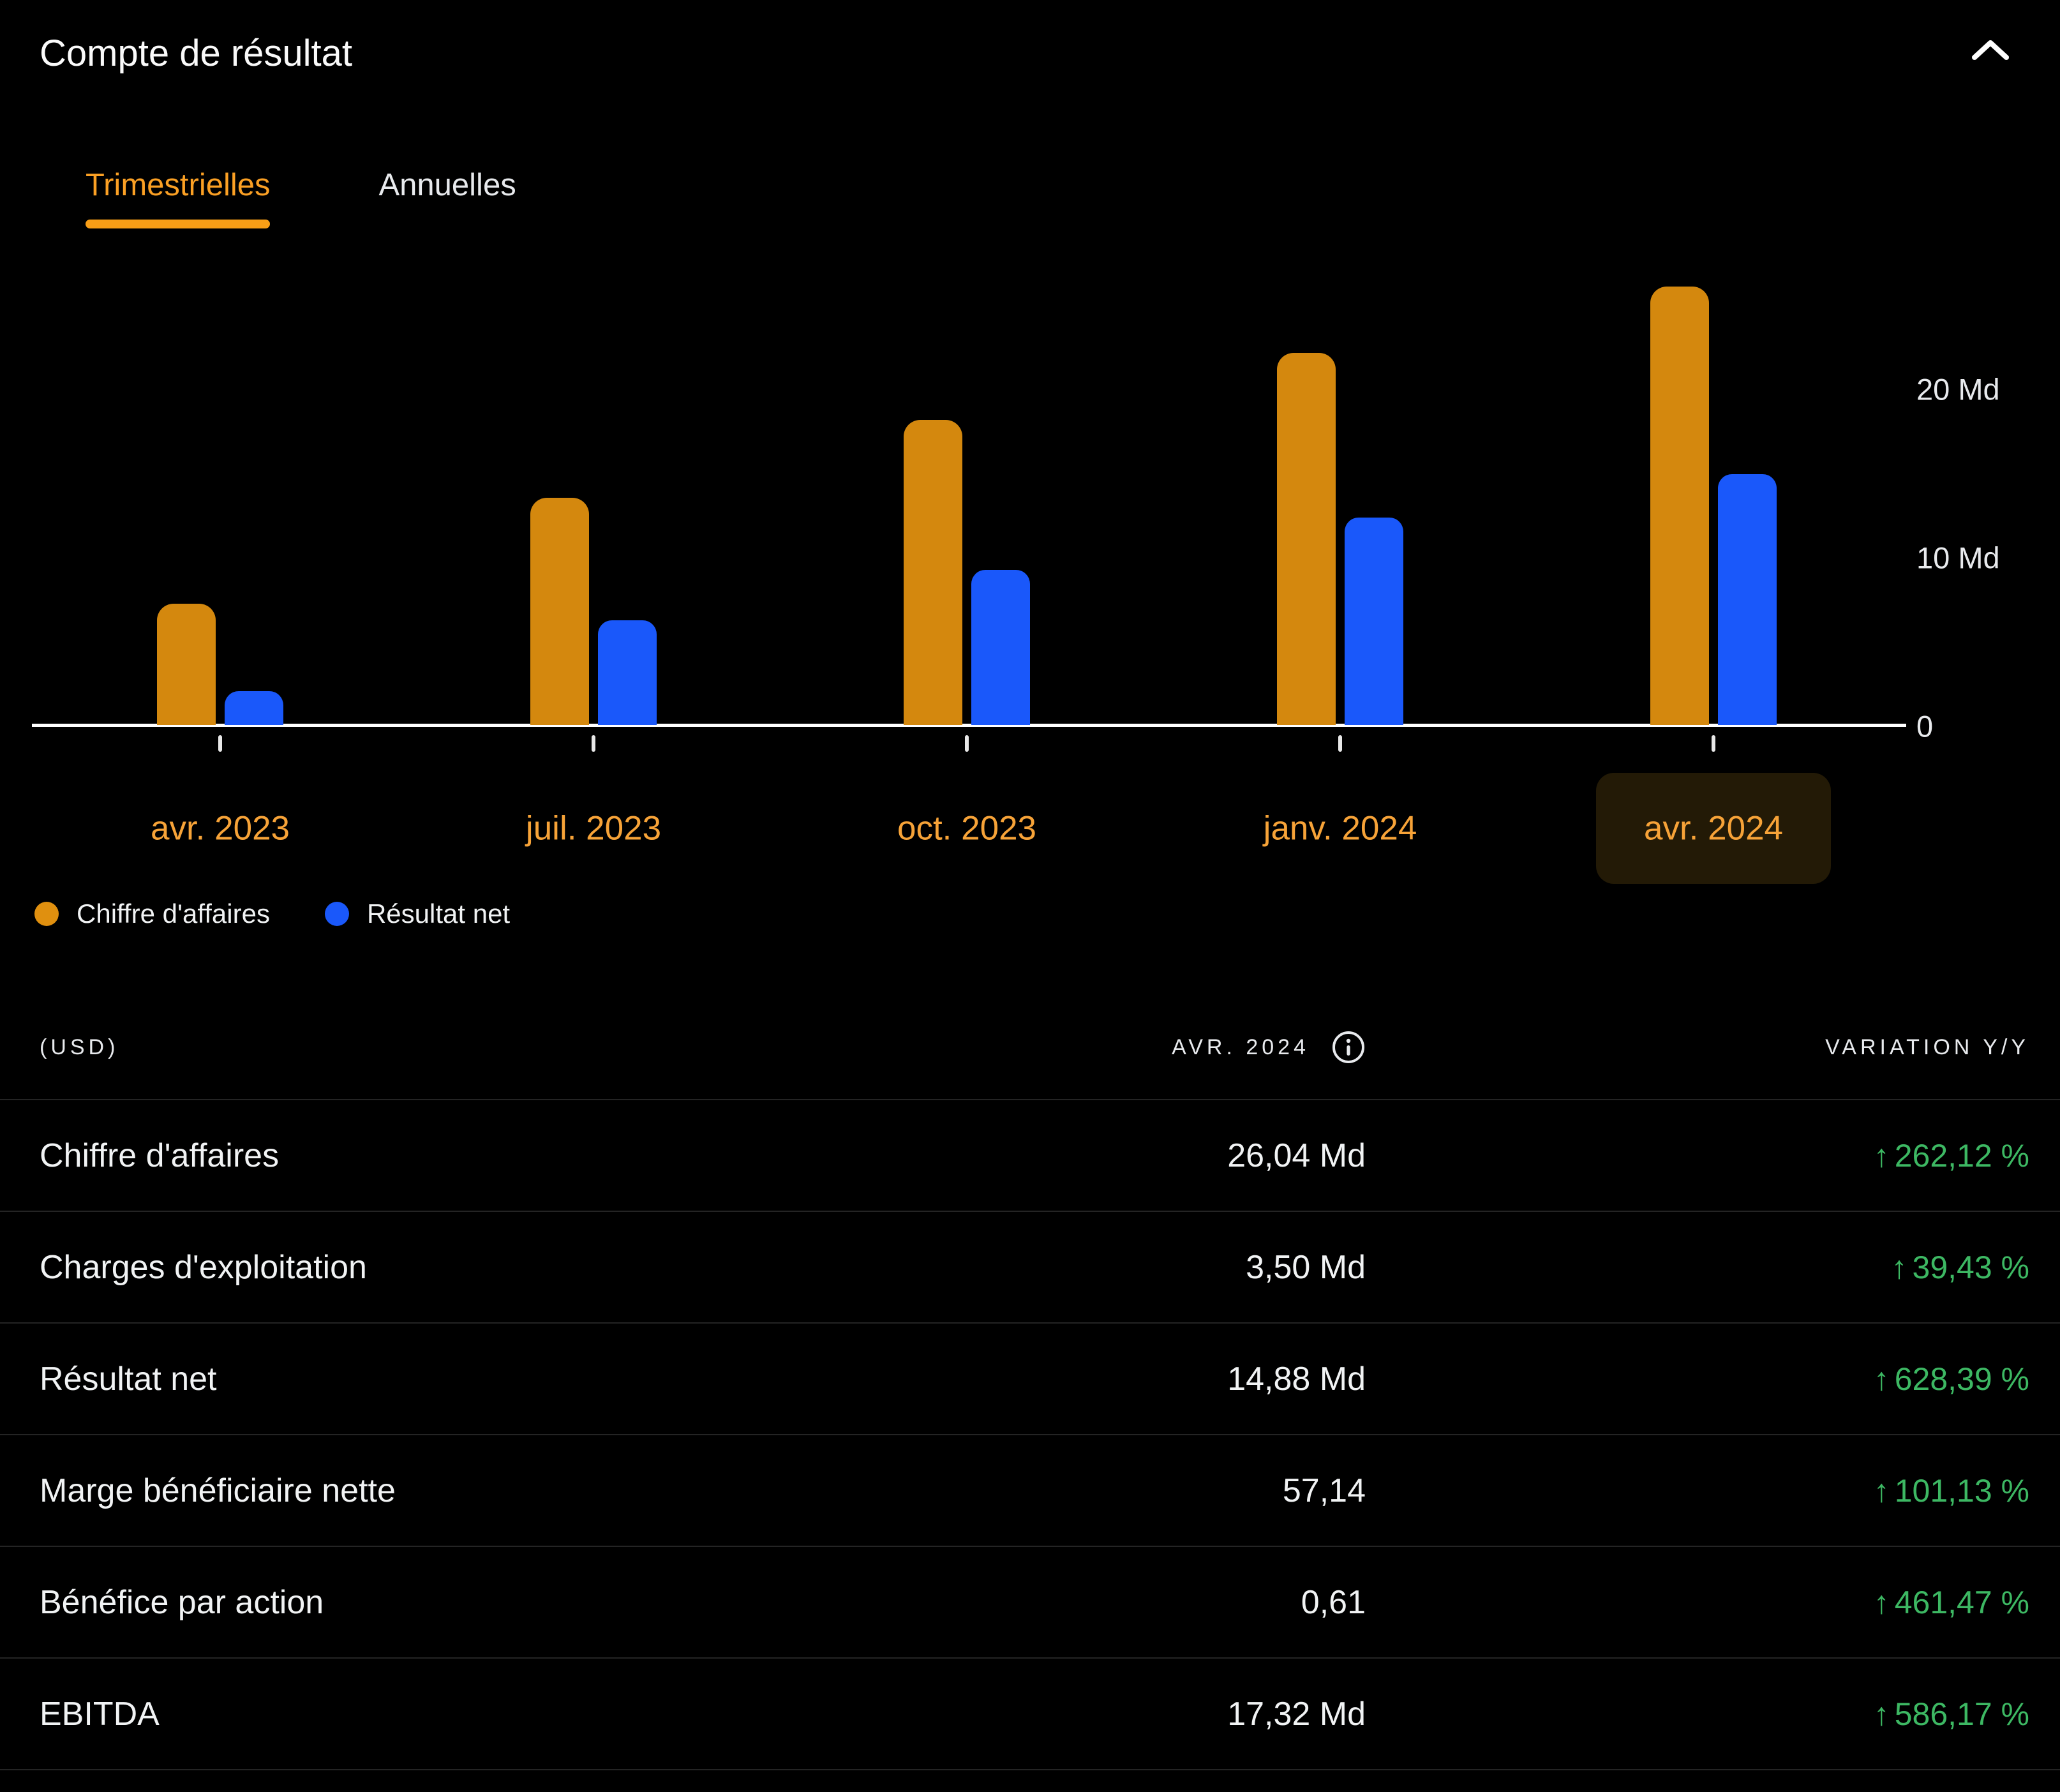  Describe the element at coordinates (1296, 1155) in the screenshot. I see `metric-value: 26,04 Md` at that location.